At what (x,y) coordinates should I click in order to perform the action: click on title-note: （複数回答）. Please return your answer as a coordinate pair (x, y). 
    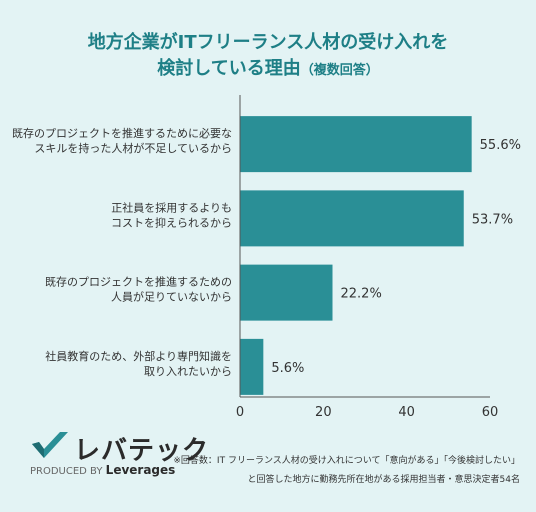
    Looking at the image, I should click on (339, 70).